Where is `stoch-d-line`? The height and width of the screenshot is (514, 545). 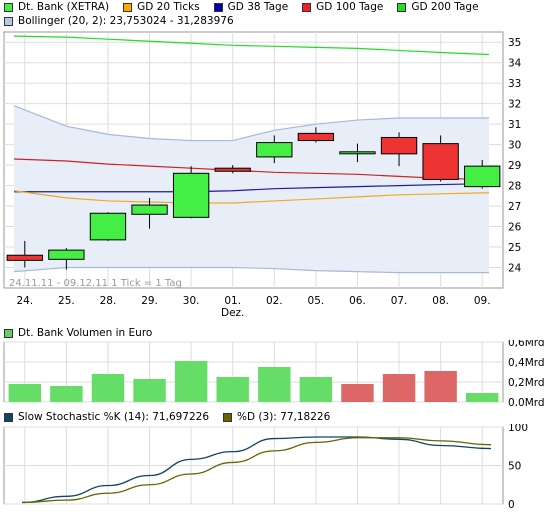 stoch-d-line is located at coordinates (256, 470).